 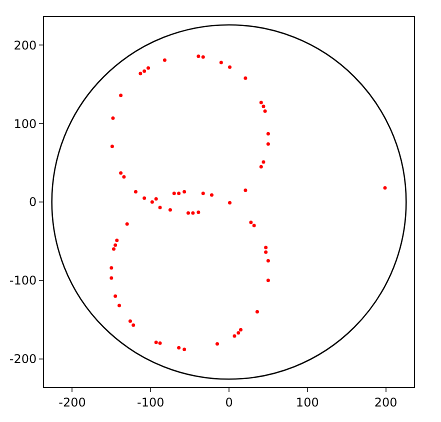 I want to click on y-tick-label: 100, so click(x=25, y=123).